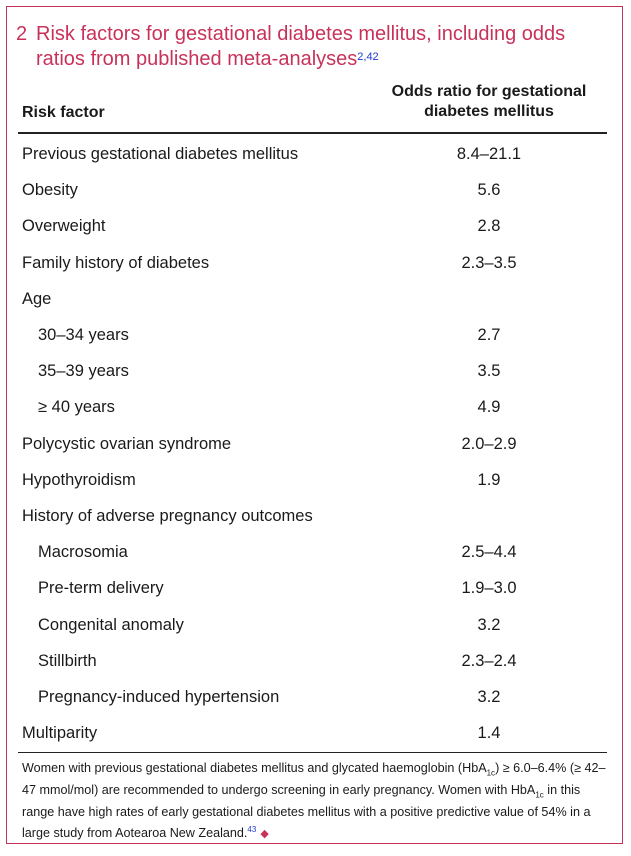 The width and height of the screenshot is (631, 856). Describe the element at coordinates (83, 552) in the screenshot. I see `risk-factor-label: Macrosomia` at that location.